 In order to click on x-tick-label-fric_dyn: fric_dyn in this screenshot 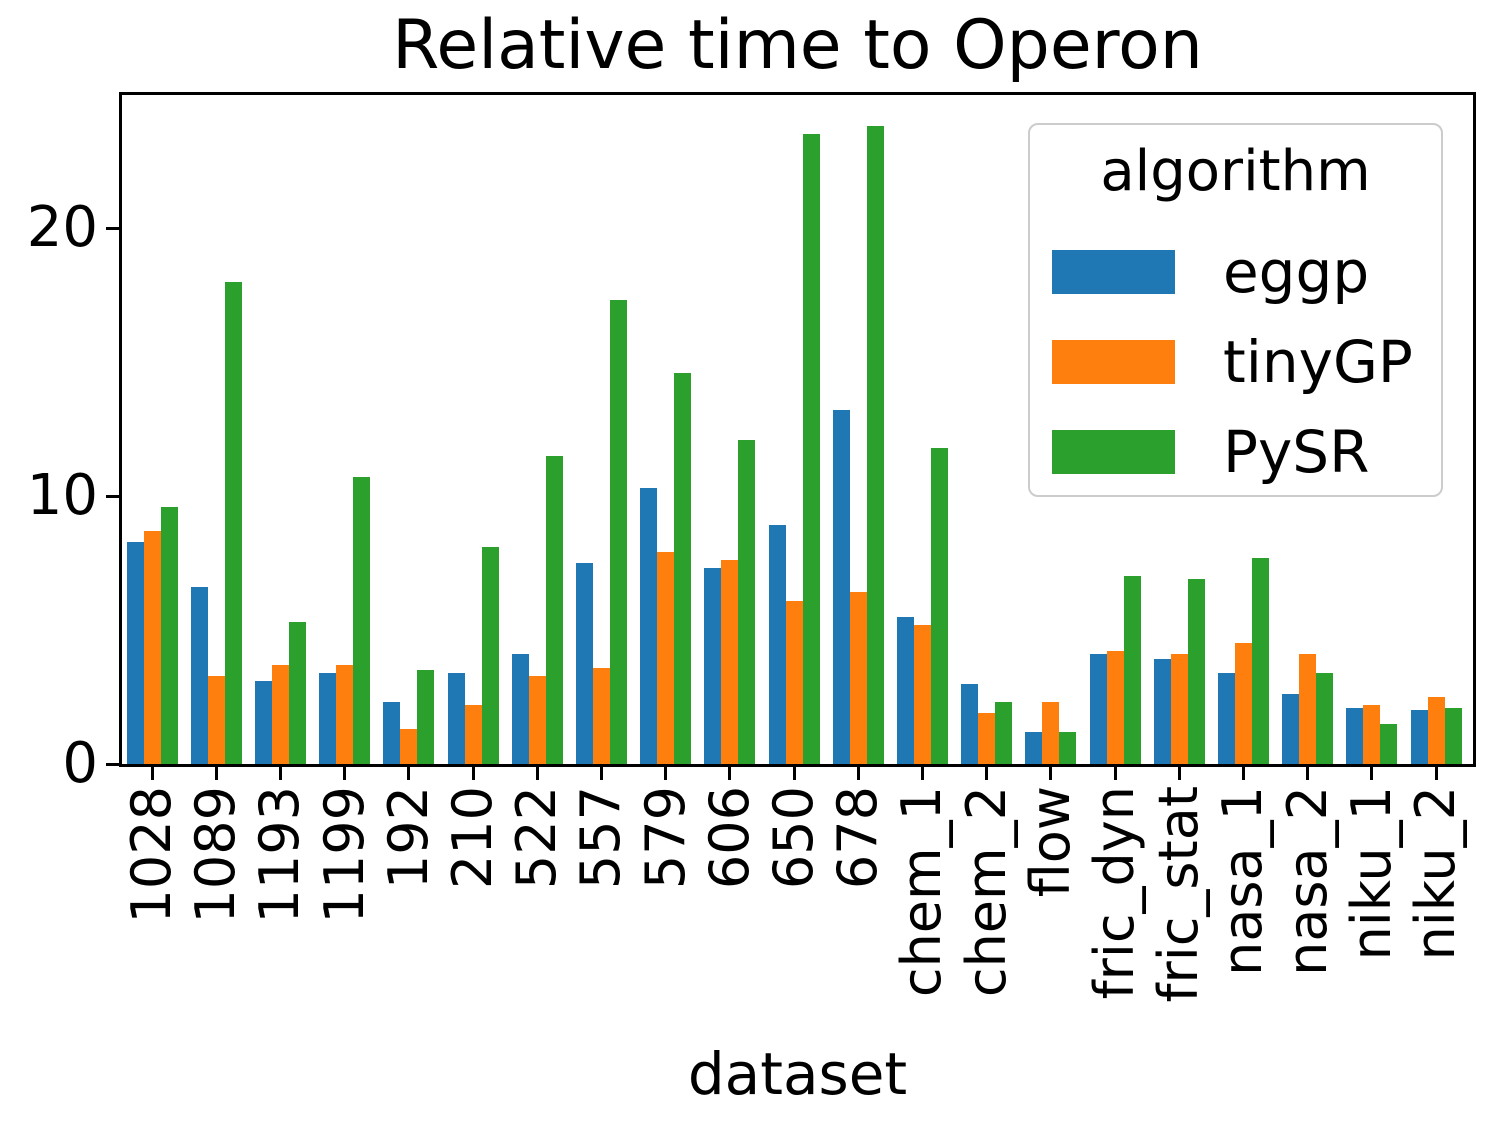, I will do `click(1114, 893)`.